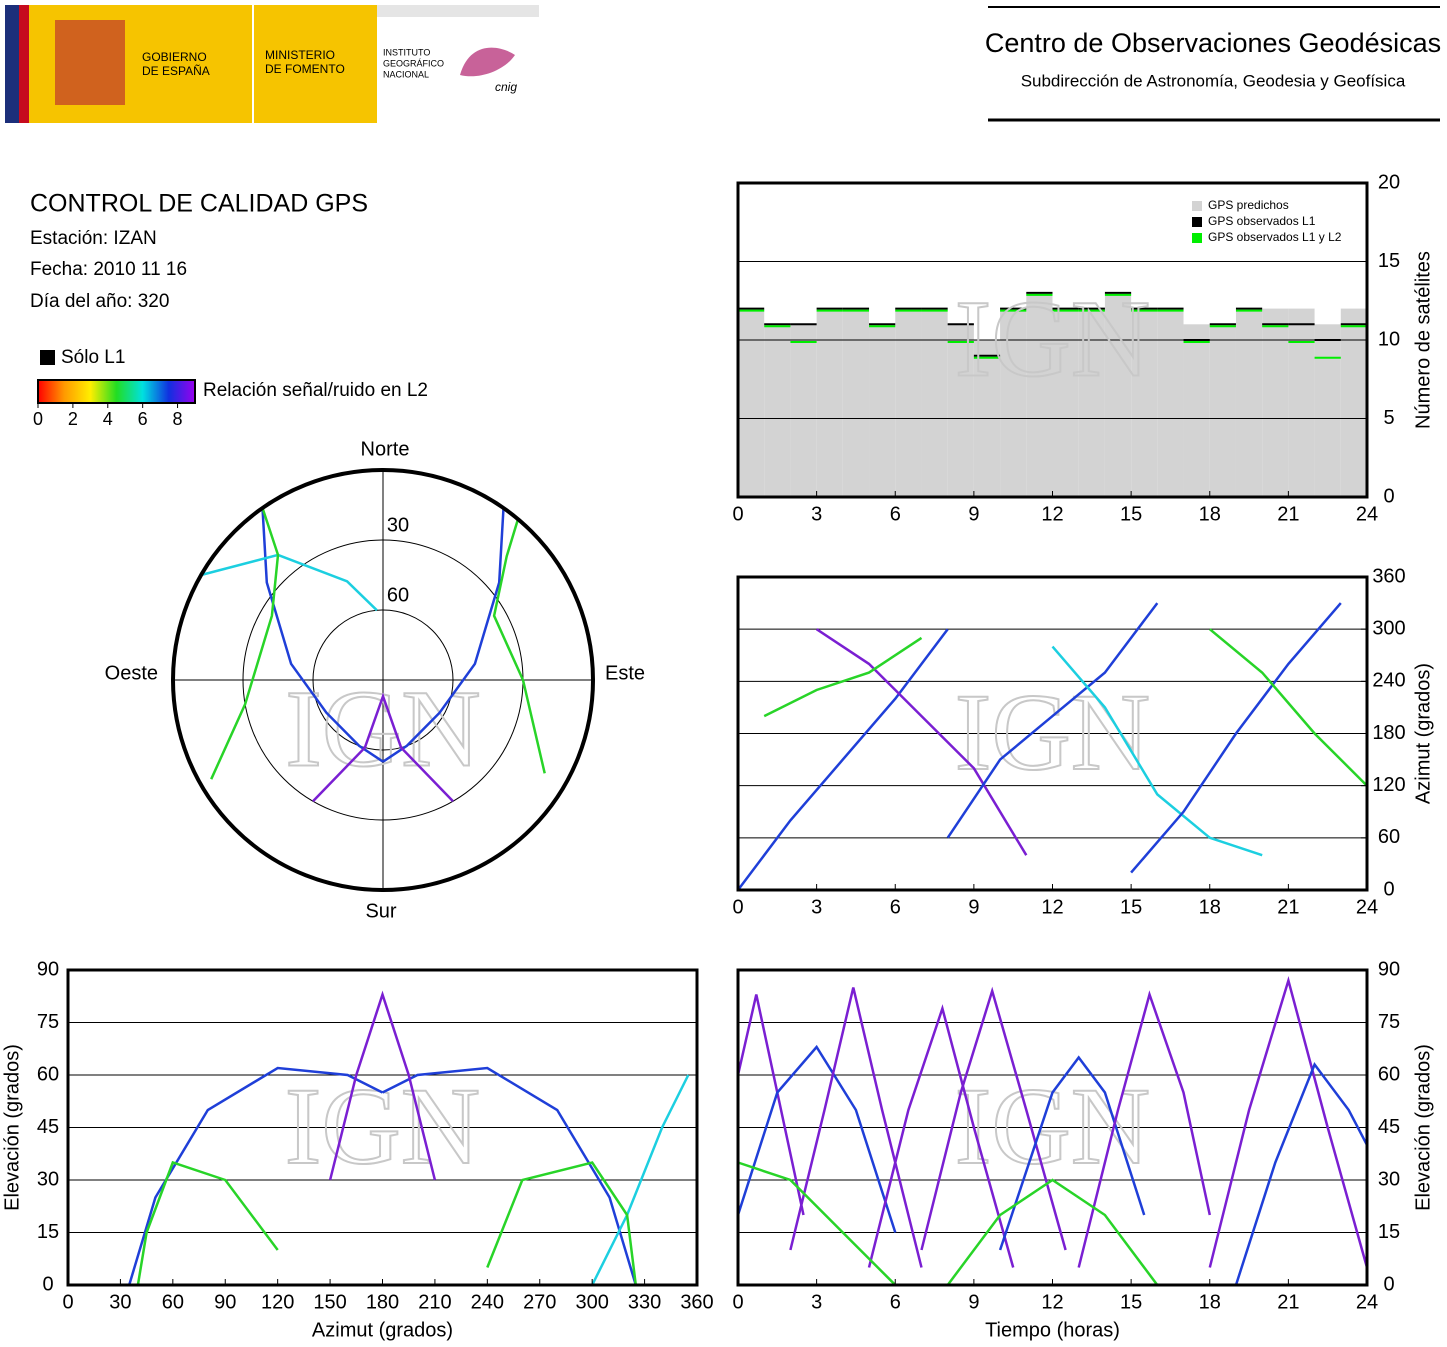 The width and height of the screenshot is (1447, 1347). Describe the element at coordinates (434, 1302) in the screenshot. I see `x-tick-label: 210` at that location.